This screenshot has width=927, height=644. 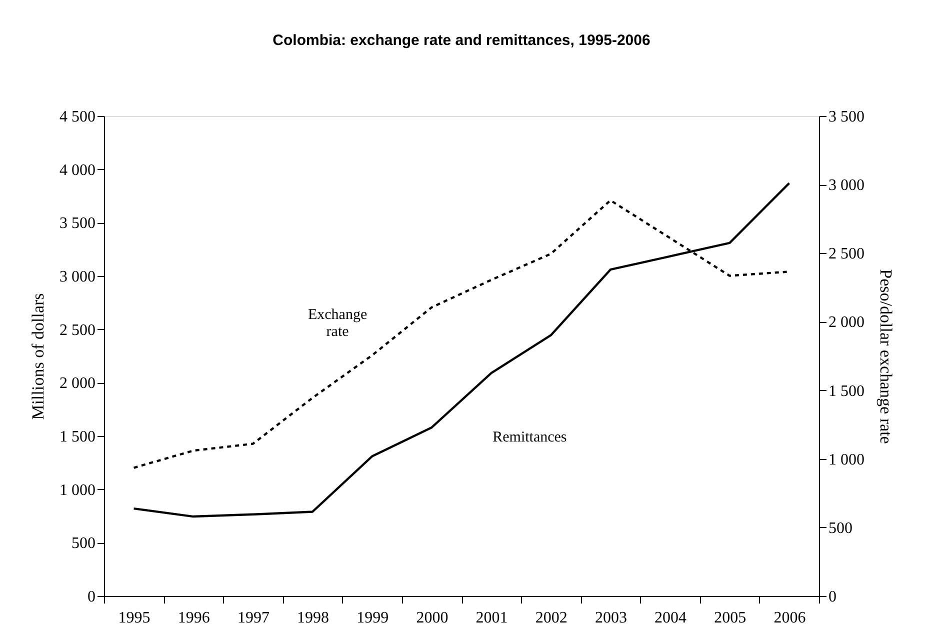 I want to click on x-tick-label: 1999, so click(x=372, y=618).